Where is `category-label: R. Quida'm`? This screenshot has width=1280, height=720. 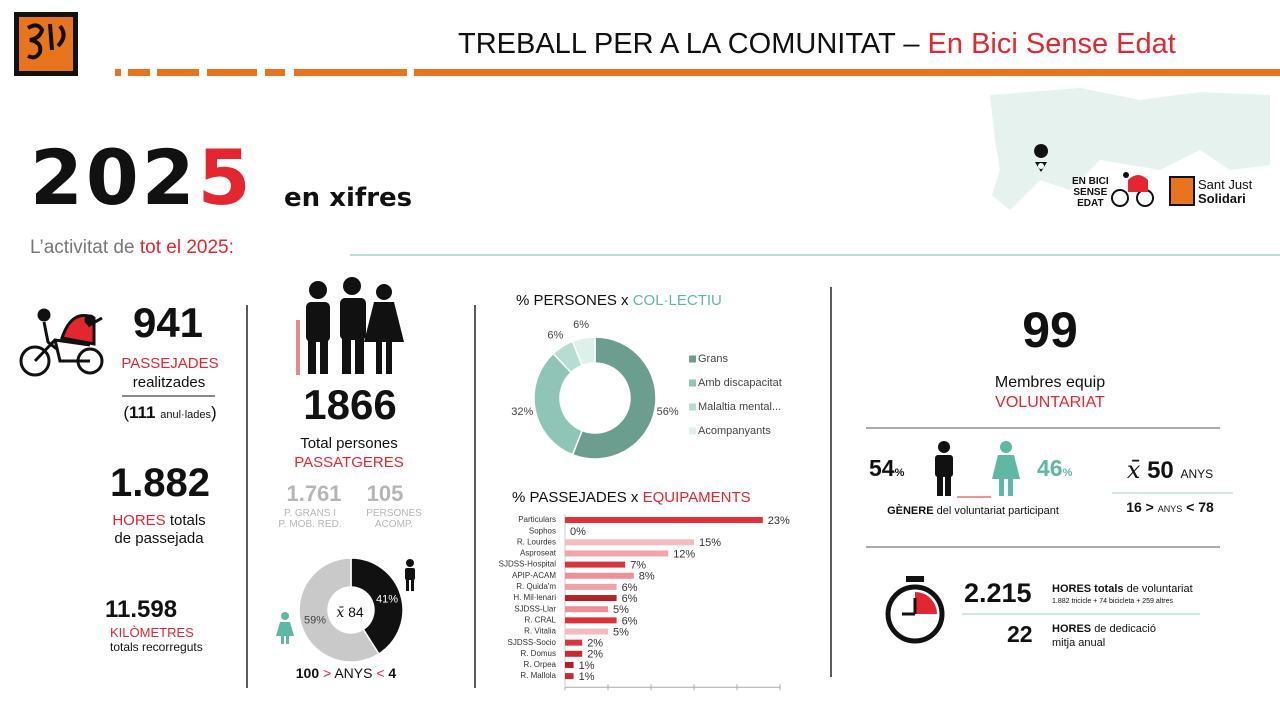 category-label: R. Quida'm is located at coordinates (536, 586).